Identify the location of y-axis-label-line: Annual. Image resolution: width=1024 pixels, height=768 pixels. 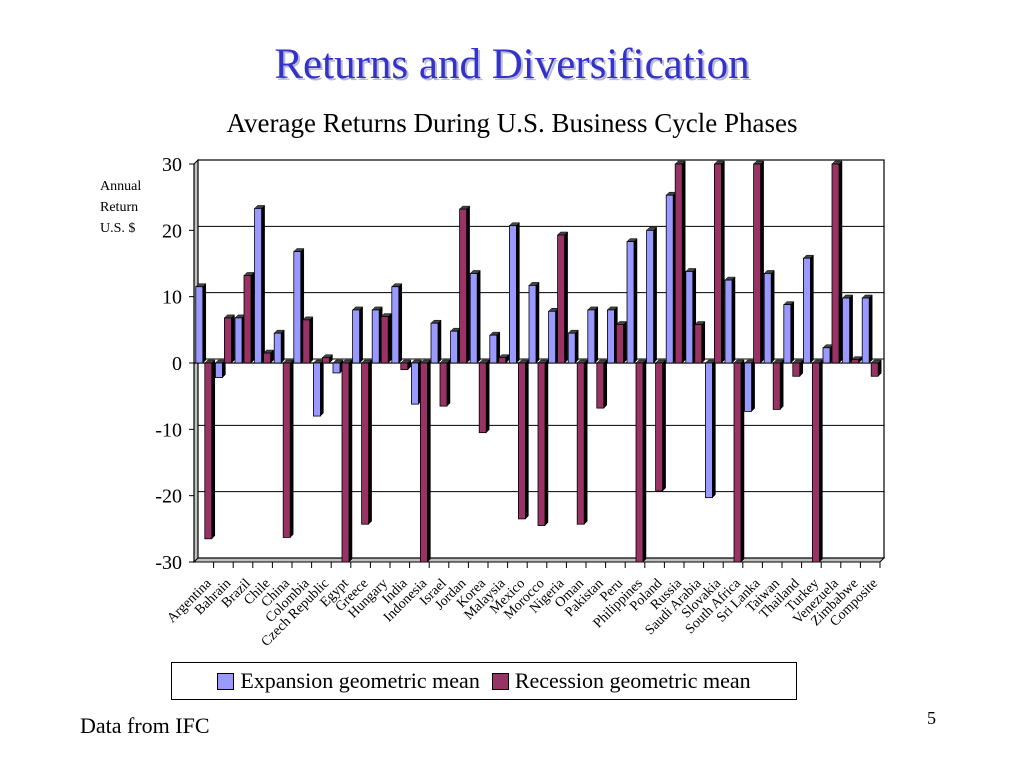
(121, 186).